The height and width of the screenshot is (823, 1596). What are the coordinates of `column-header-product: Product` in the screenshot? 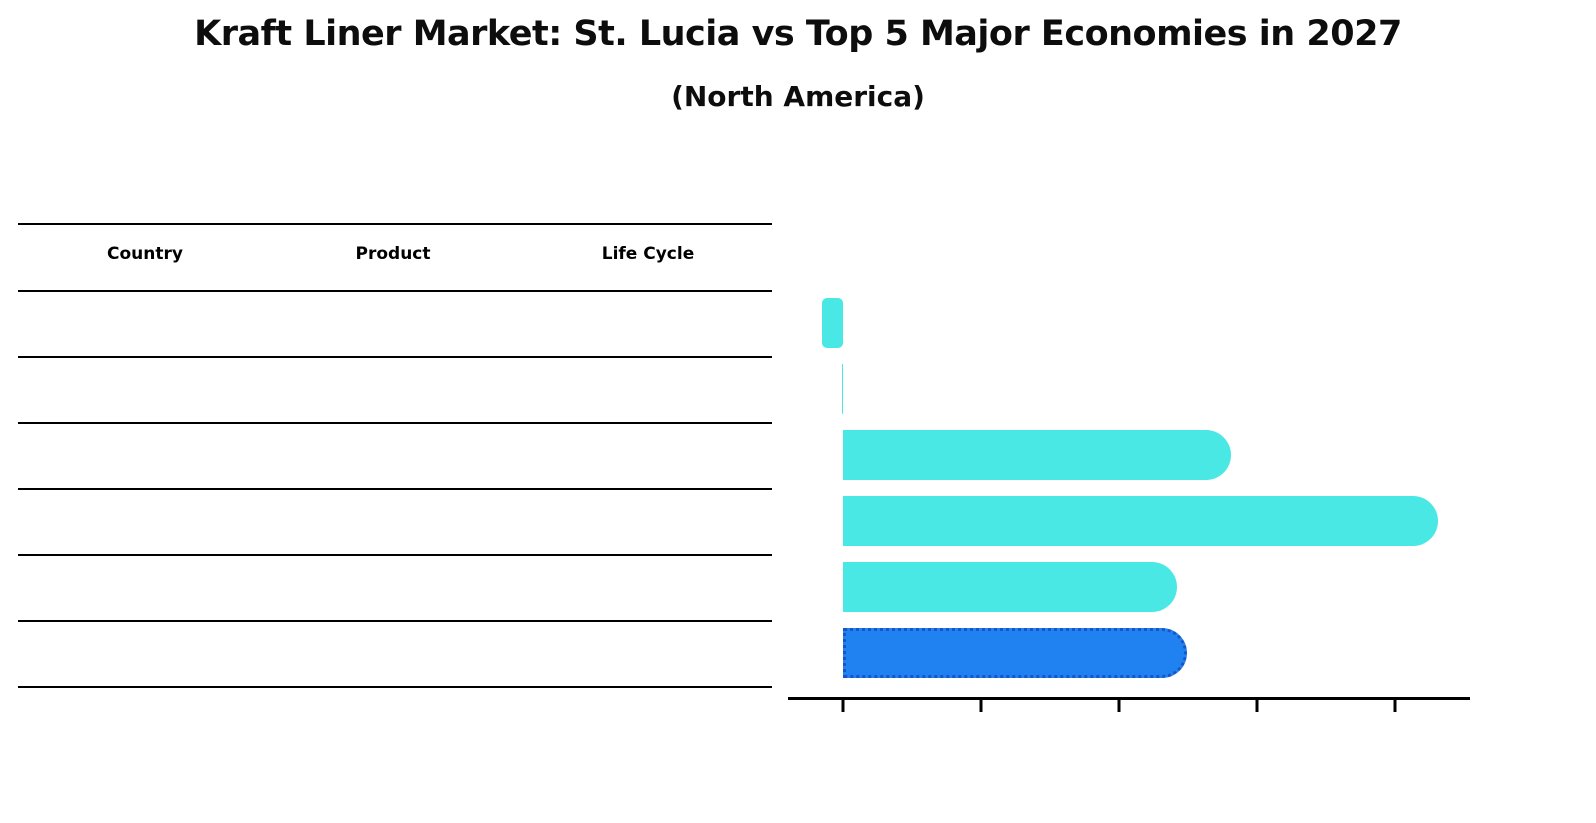 It's located at (393, 254).